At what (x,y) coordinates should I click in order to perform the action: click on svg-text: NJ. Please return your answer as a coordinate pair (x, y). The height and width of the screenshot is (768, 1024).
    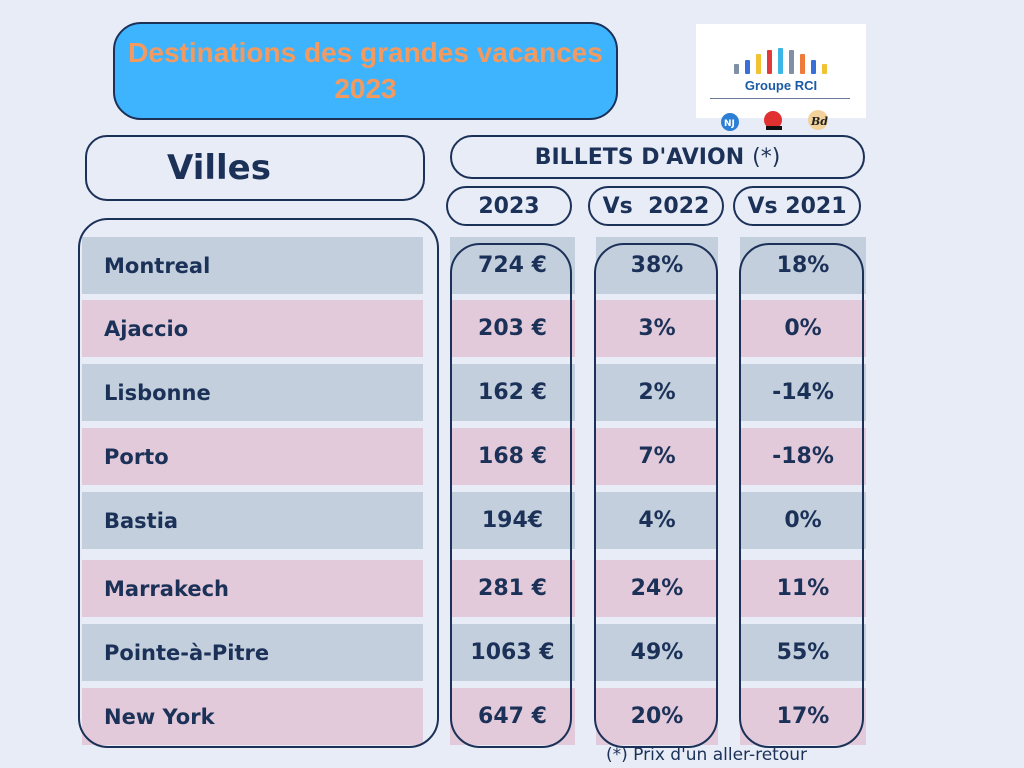
    Looking at the image, I should click on (729, 124).